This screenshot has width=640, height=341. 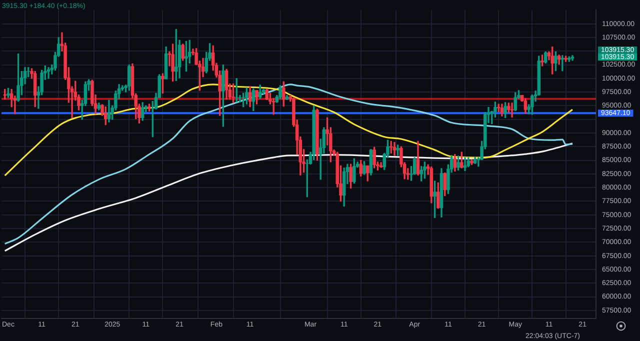 What do you see at coordinates (512, 110) in the screenshot?
I see `candlestick` at bounding box center [512, 110].